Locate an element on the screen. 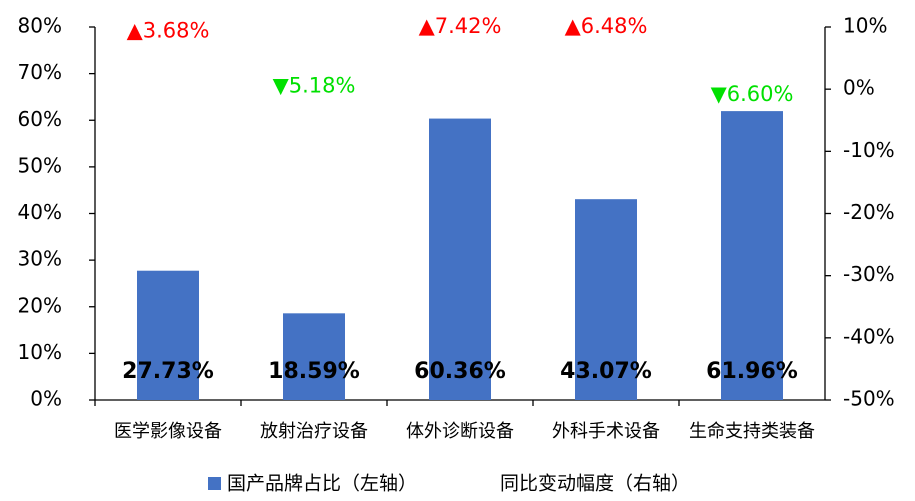 This screenshot has width=915, height=501. y-tick-label: 10% is located at coordinates (40, 352).